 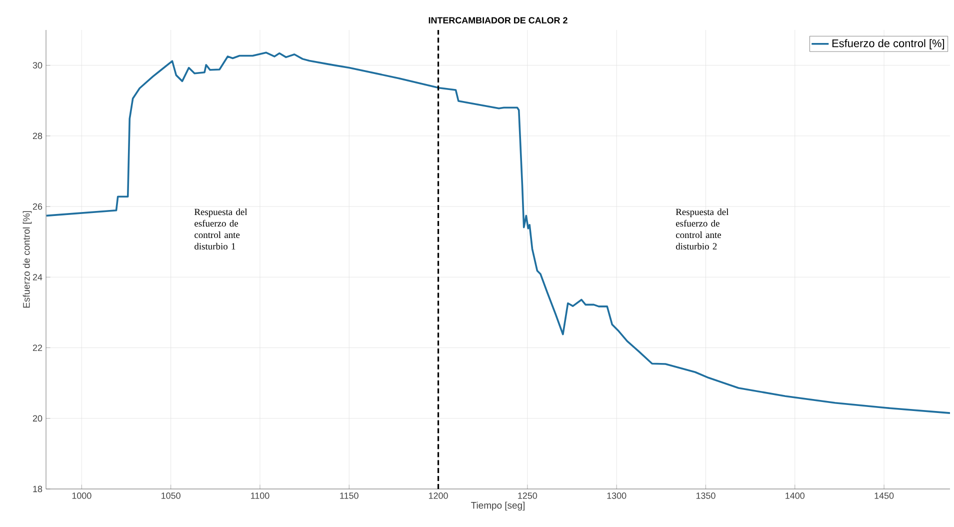 What do you see at coordinates (171, 495) in the screenshot?
I see `x-tick-label: 1050` at bounding box center [171, 495].